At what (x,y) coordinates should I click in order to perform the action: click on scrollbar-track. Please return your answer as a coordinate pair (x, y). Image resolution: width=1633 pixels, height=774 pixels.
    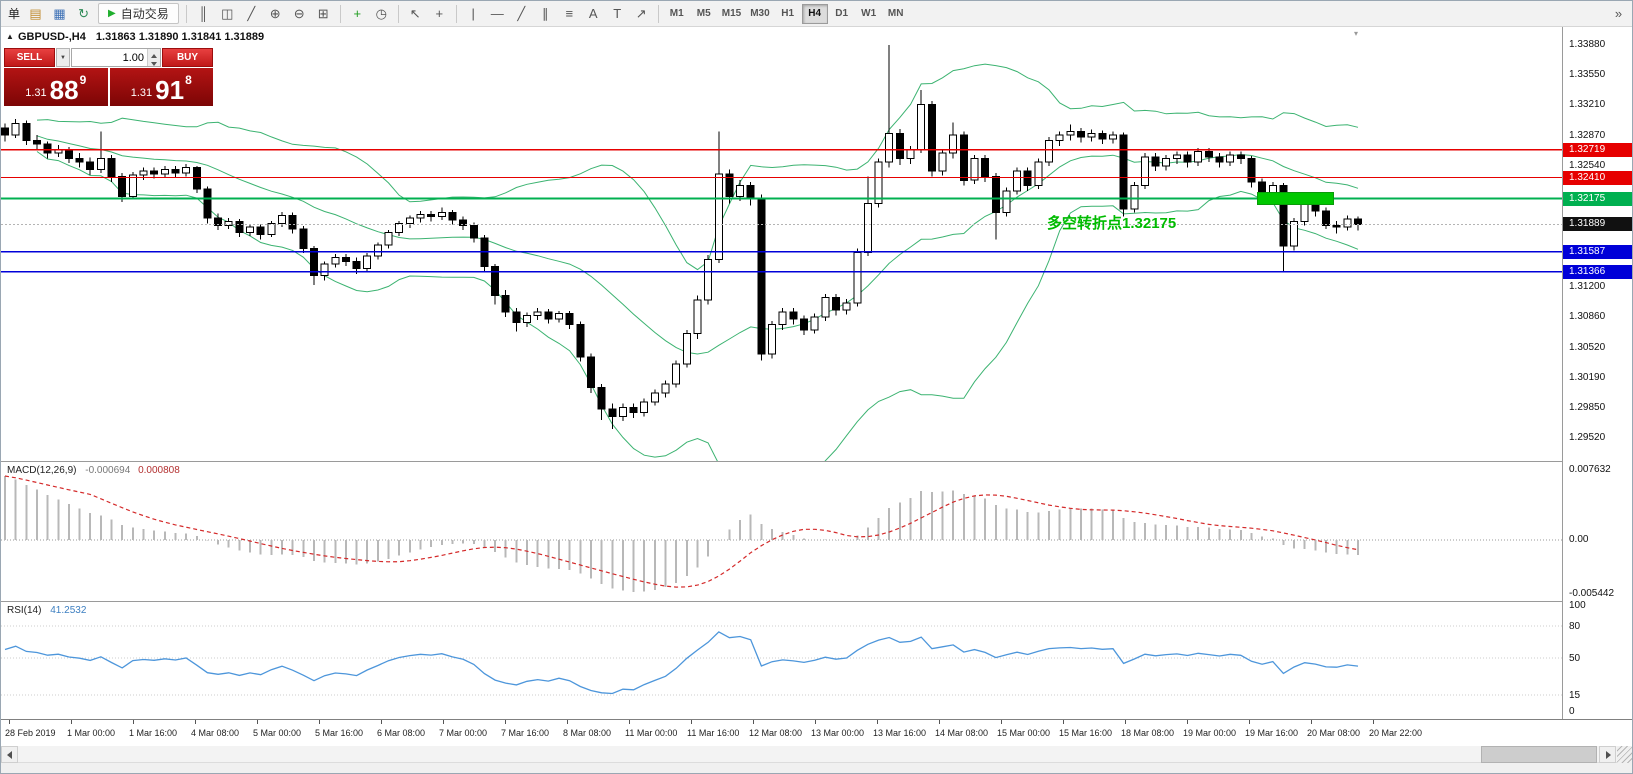
    Looking at the image, I should click on (816, 754).